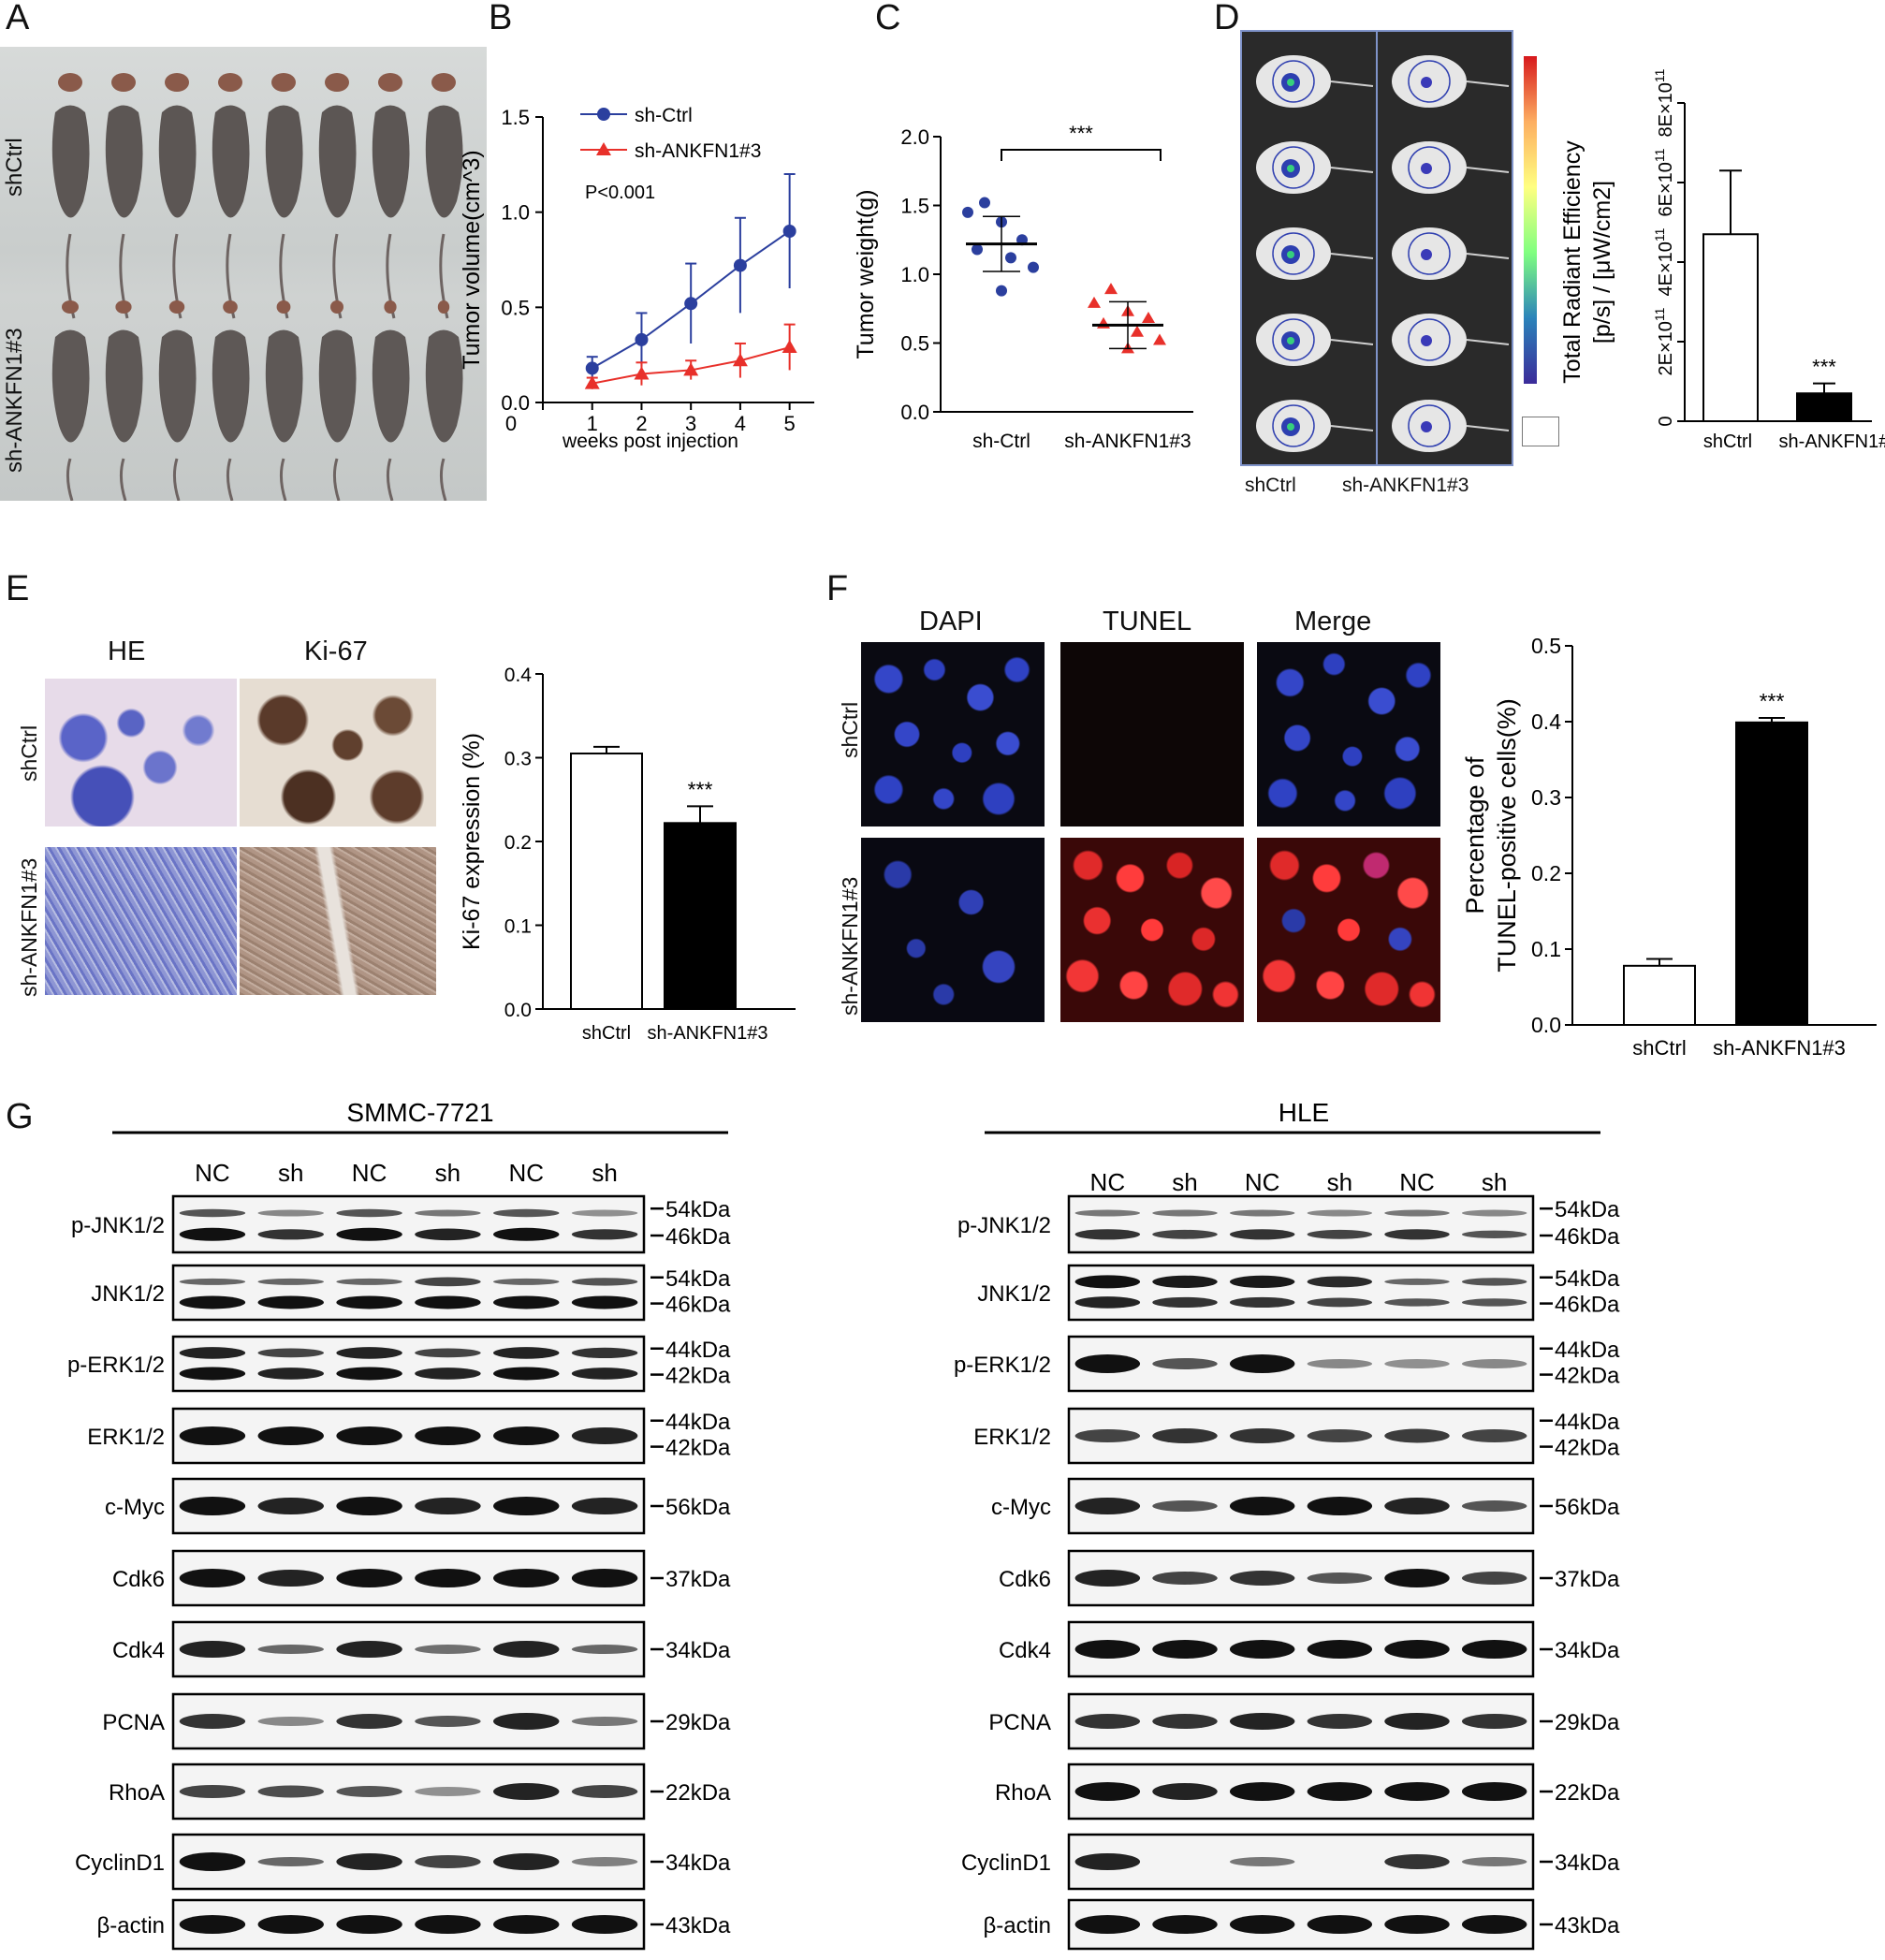 This screenshot has height=1960, width=1885. I want to click on y-axis-label-line1: Percentage of, so click(1475, 835).